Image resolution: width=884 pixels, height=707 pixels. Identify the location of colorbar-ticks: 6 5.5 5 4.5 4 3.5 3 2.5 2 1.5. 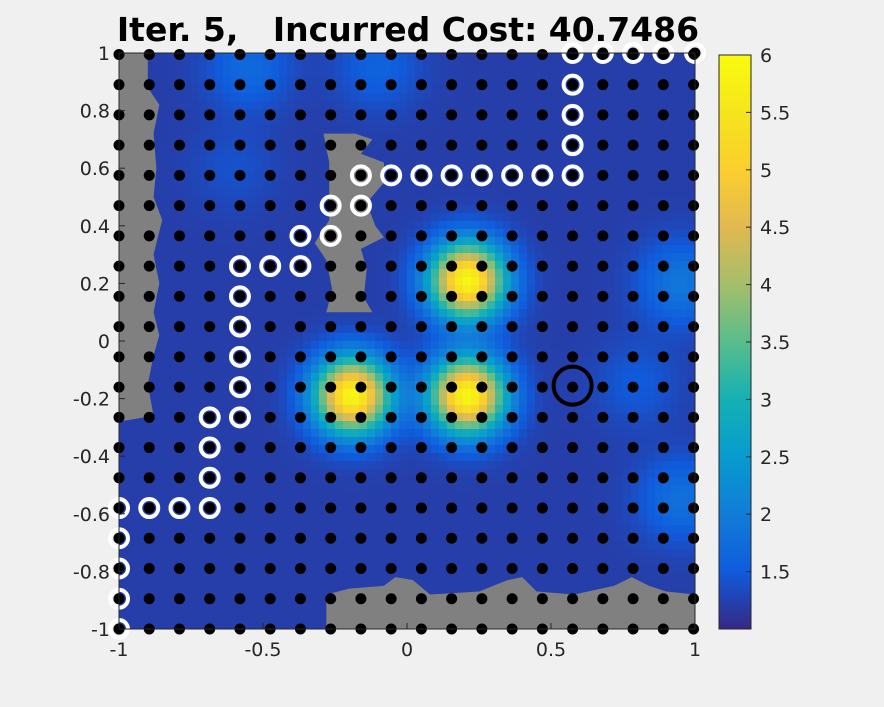
(768, 314).